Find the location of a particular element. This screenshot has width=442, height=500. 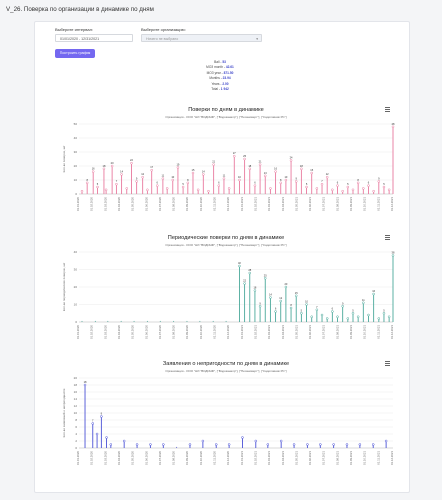

x-tick-label: 01.11.2021 is located at coordinates (378, 204).